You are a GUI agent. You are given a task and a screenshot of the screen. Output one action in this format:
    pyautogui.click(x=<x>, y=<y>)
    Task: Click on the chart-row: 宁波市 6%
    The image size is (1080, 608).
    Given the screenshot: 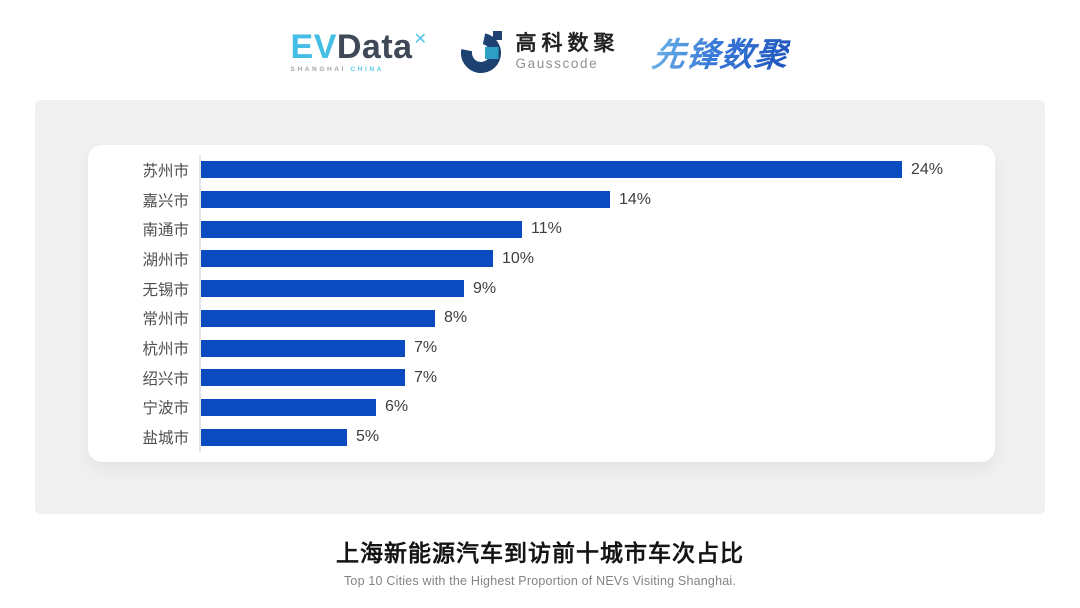 What is the action you would take?
    pyautogui.click(x=541, y=407)
    